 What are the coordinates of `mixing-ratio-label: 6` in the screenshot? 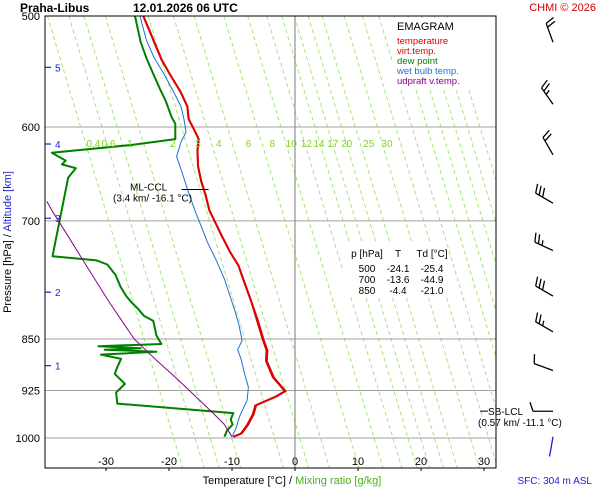 It's located at (249, 144).